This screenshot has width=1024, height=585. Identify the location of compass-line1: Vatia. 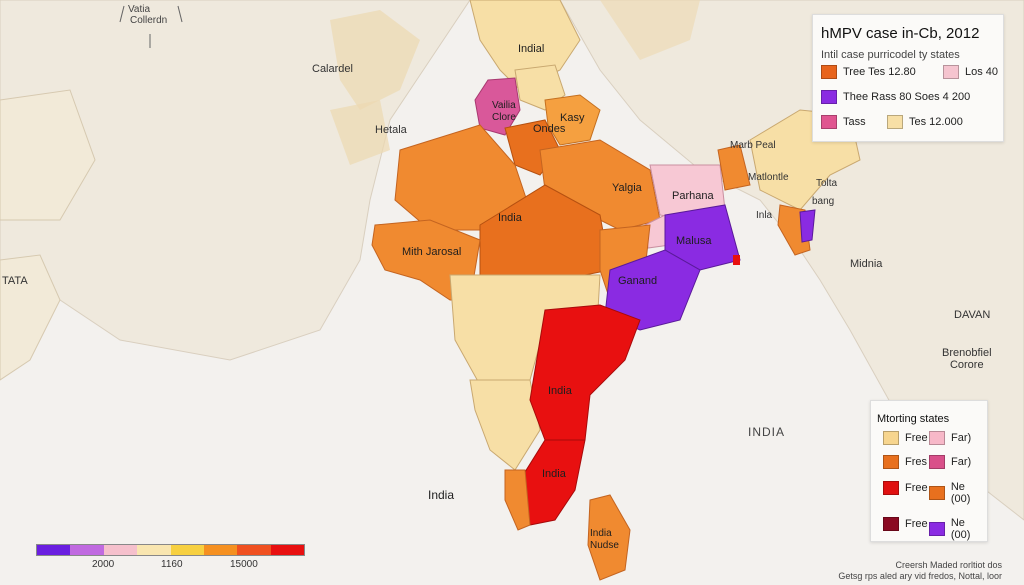
(139, 9).